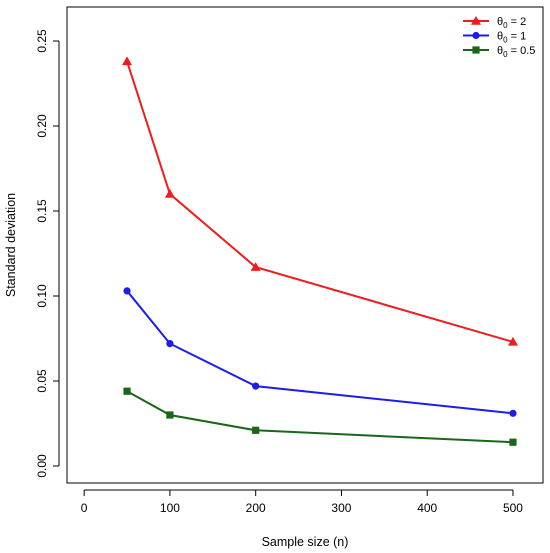  What do you see at coordinates (305, 542) in the screenshot?
I see `x-axis-label: Sample size (n)` at bounding box center [305, 542].